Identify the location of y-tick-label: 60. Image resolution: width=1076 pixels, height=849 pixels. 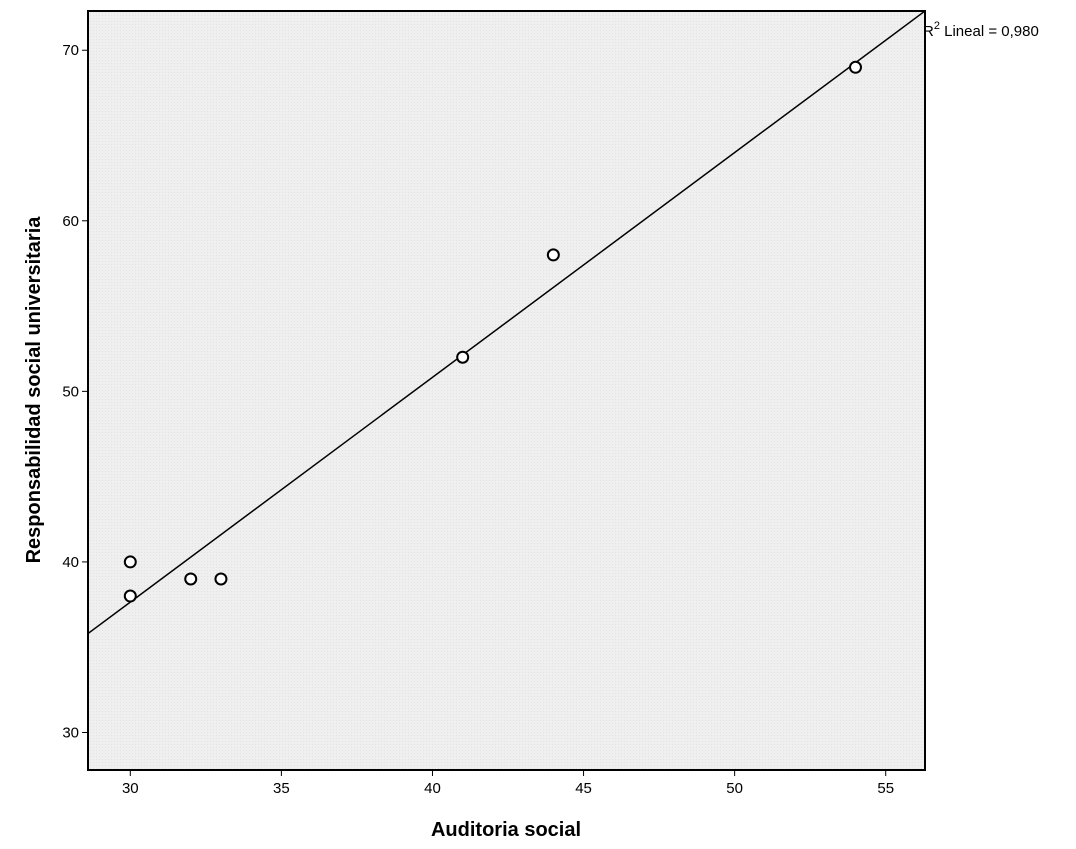
(70, 221).